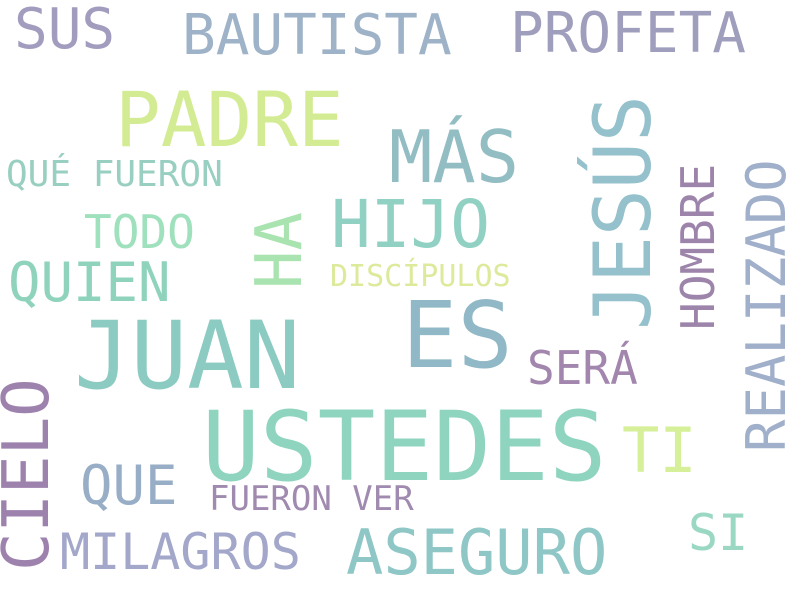 This screenshot has height=600, width=800. Describe the element at coordinates (659, 450) in the screenshot. I see `word-ti: TI` at that location.